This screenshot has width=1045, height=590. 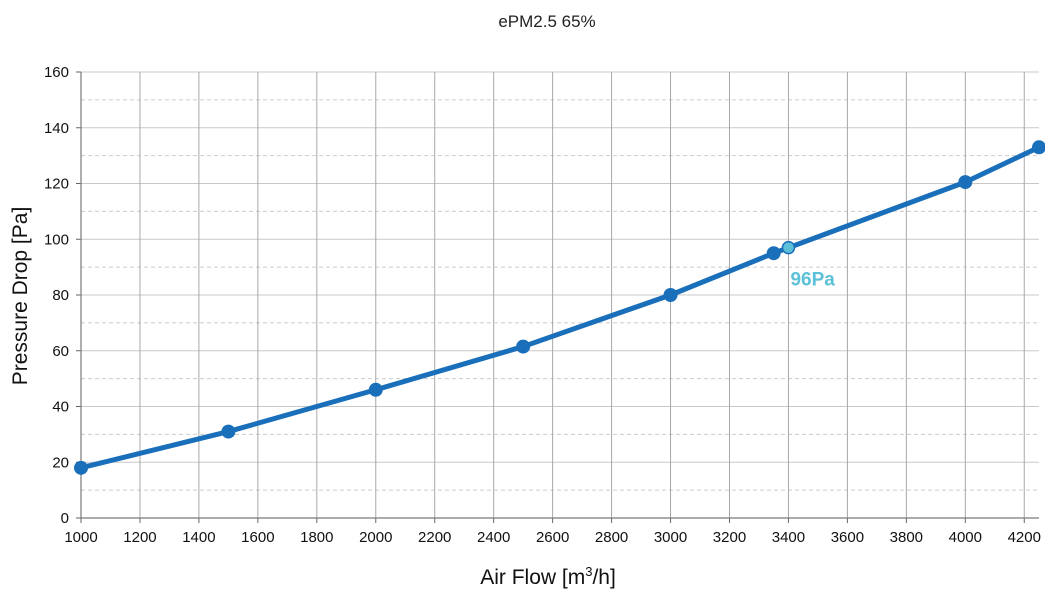 I want to click on y-axis-label: Pressure Drop [Pa], so click(x=20, y=296).